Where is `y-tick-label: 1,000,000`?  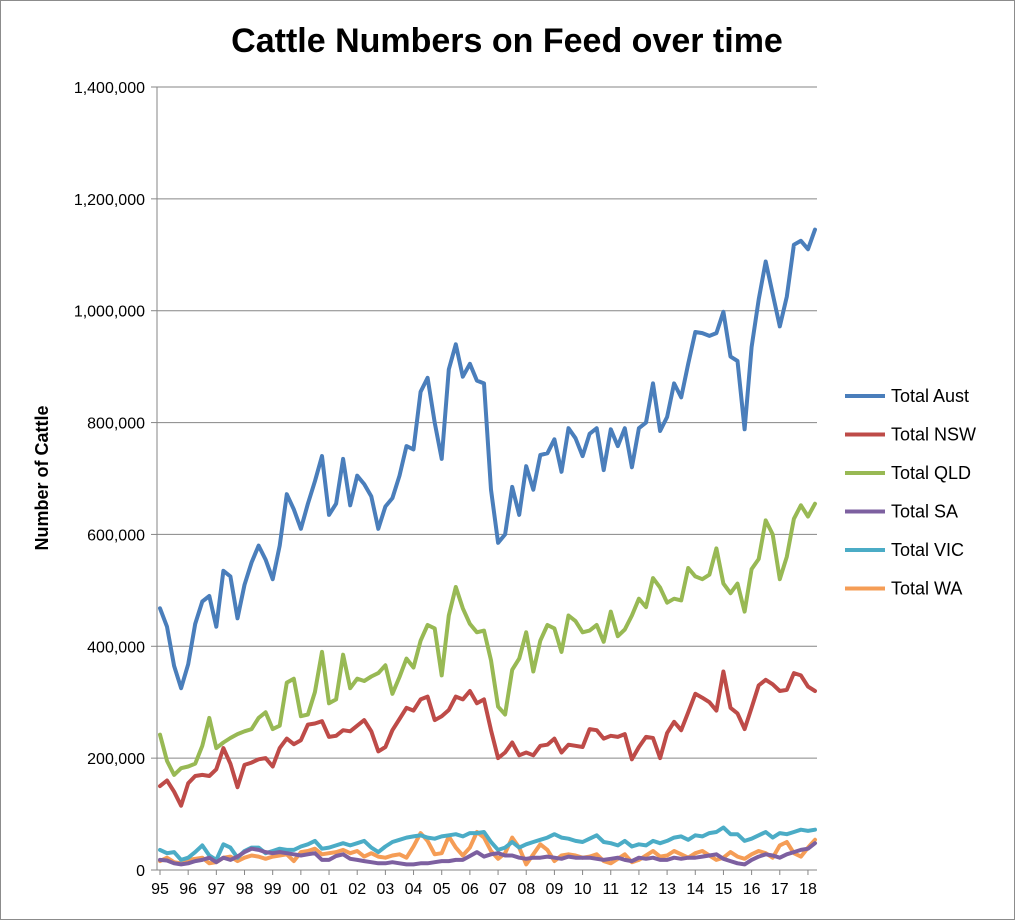
y-tick-label: 1,000,000 is located at coordinates (109, 312).